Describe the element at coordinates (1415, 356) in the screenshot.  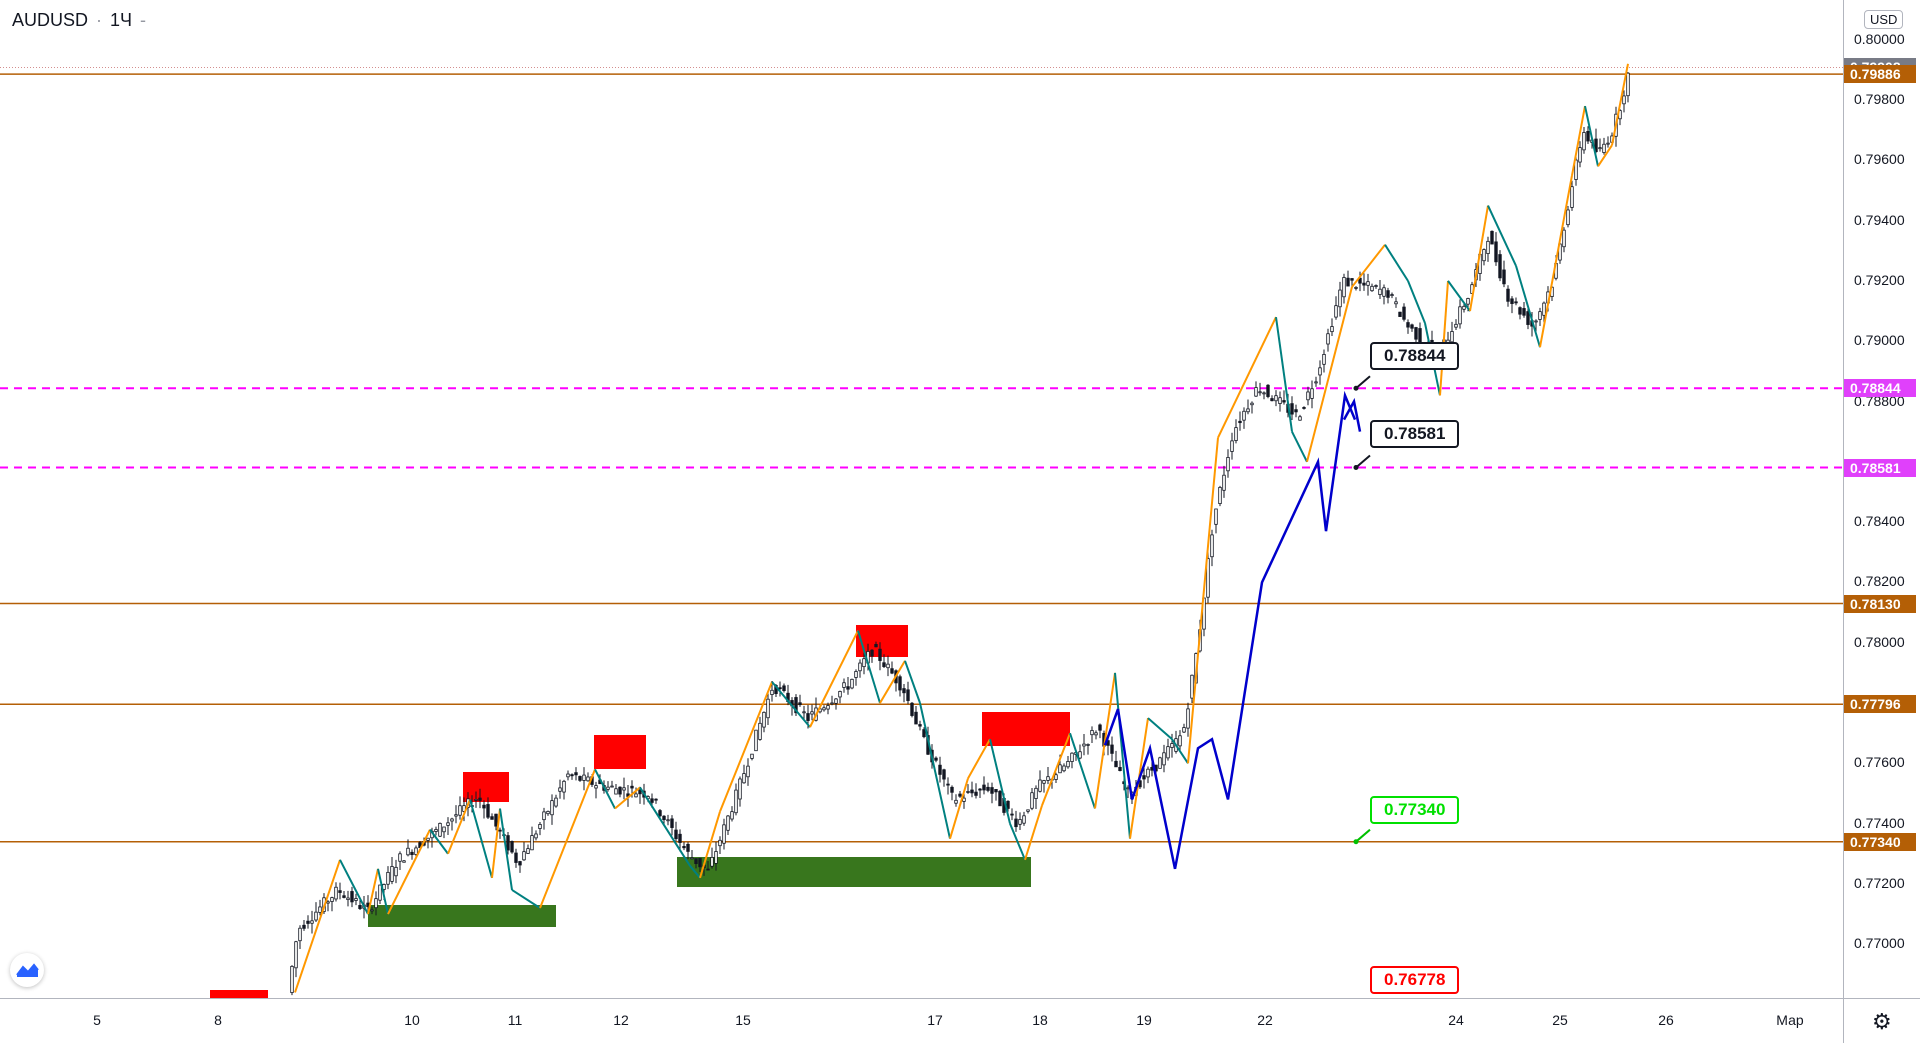
I see `callout-0.78844: 0.78844` at that location.